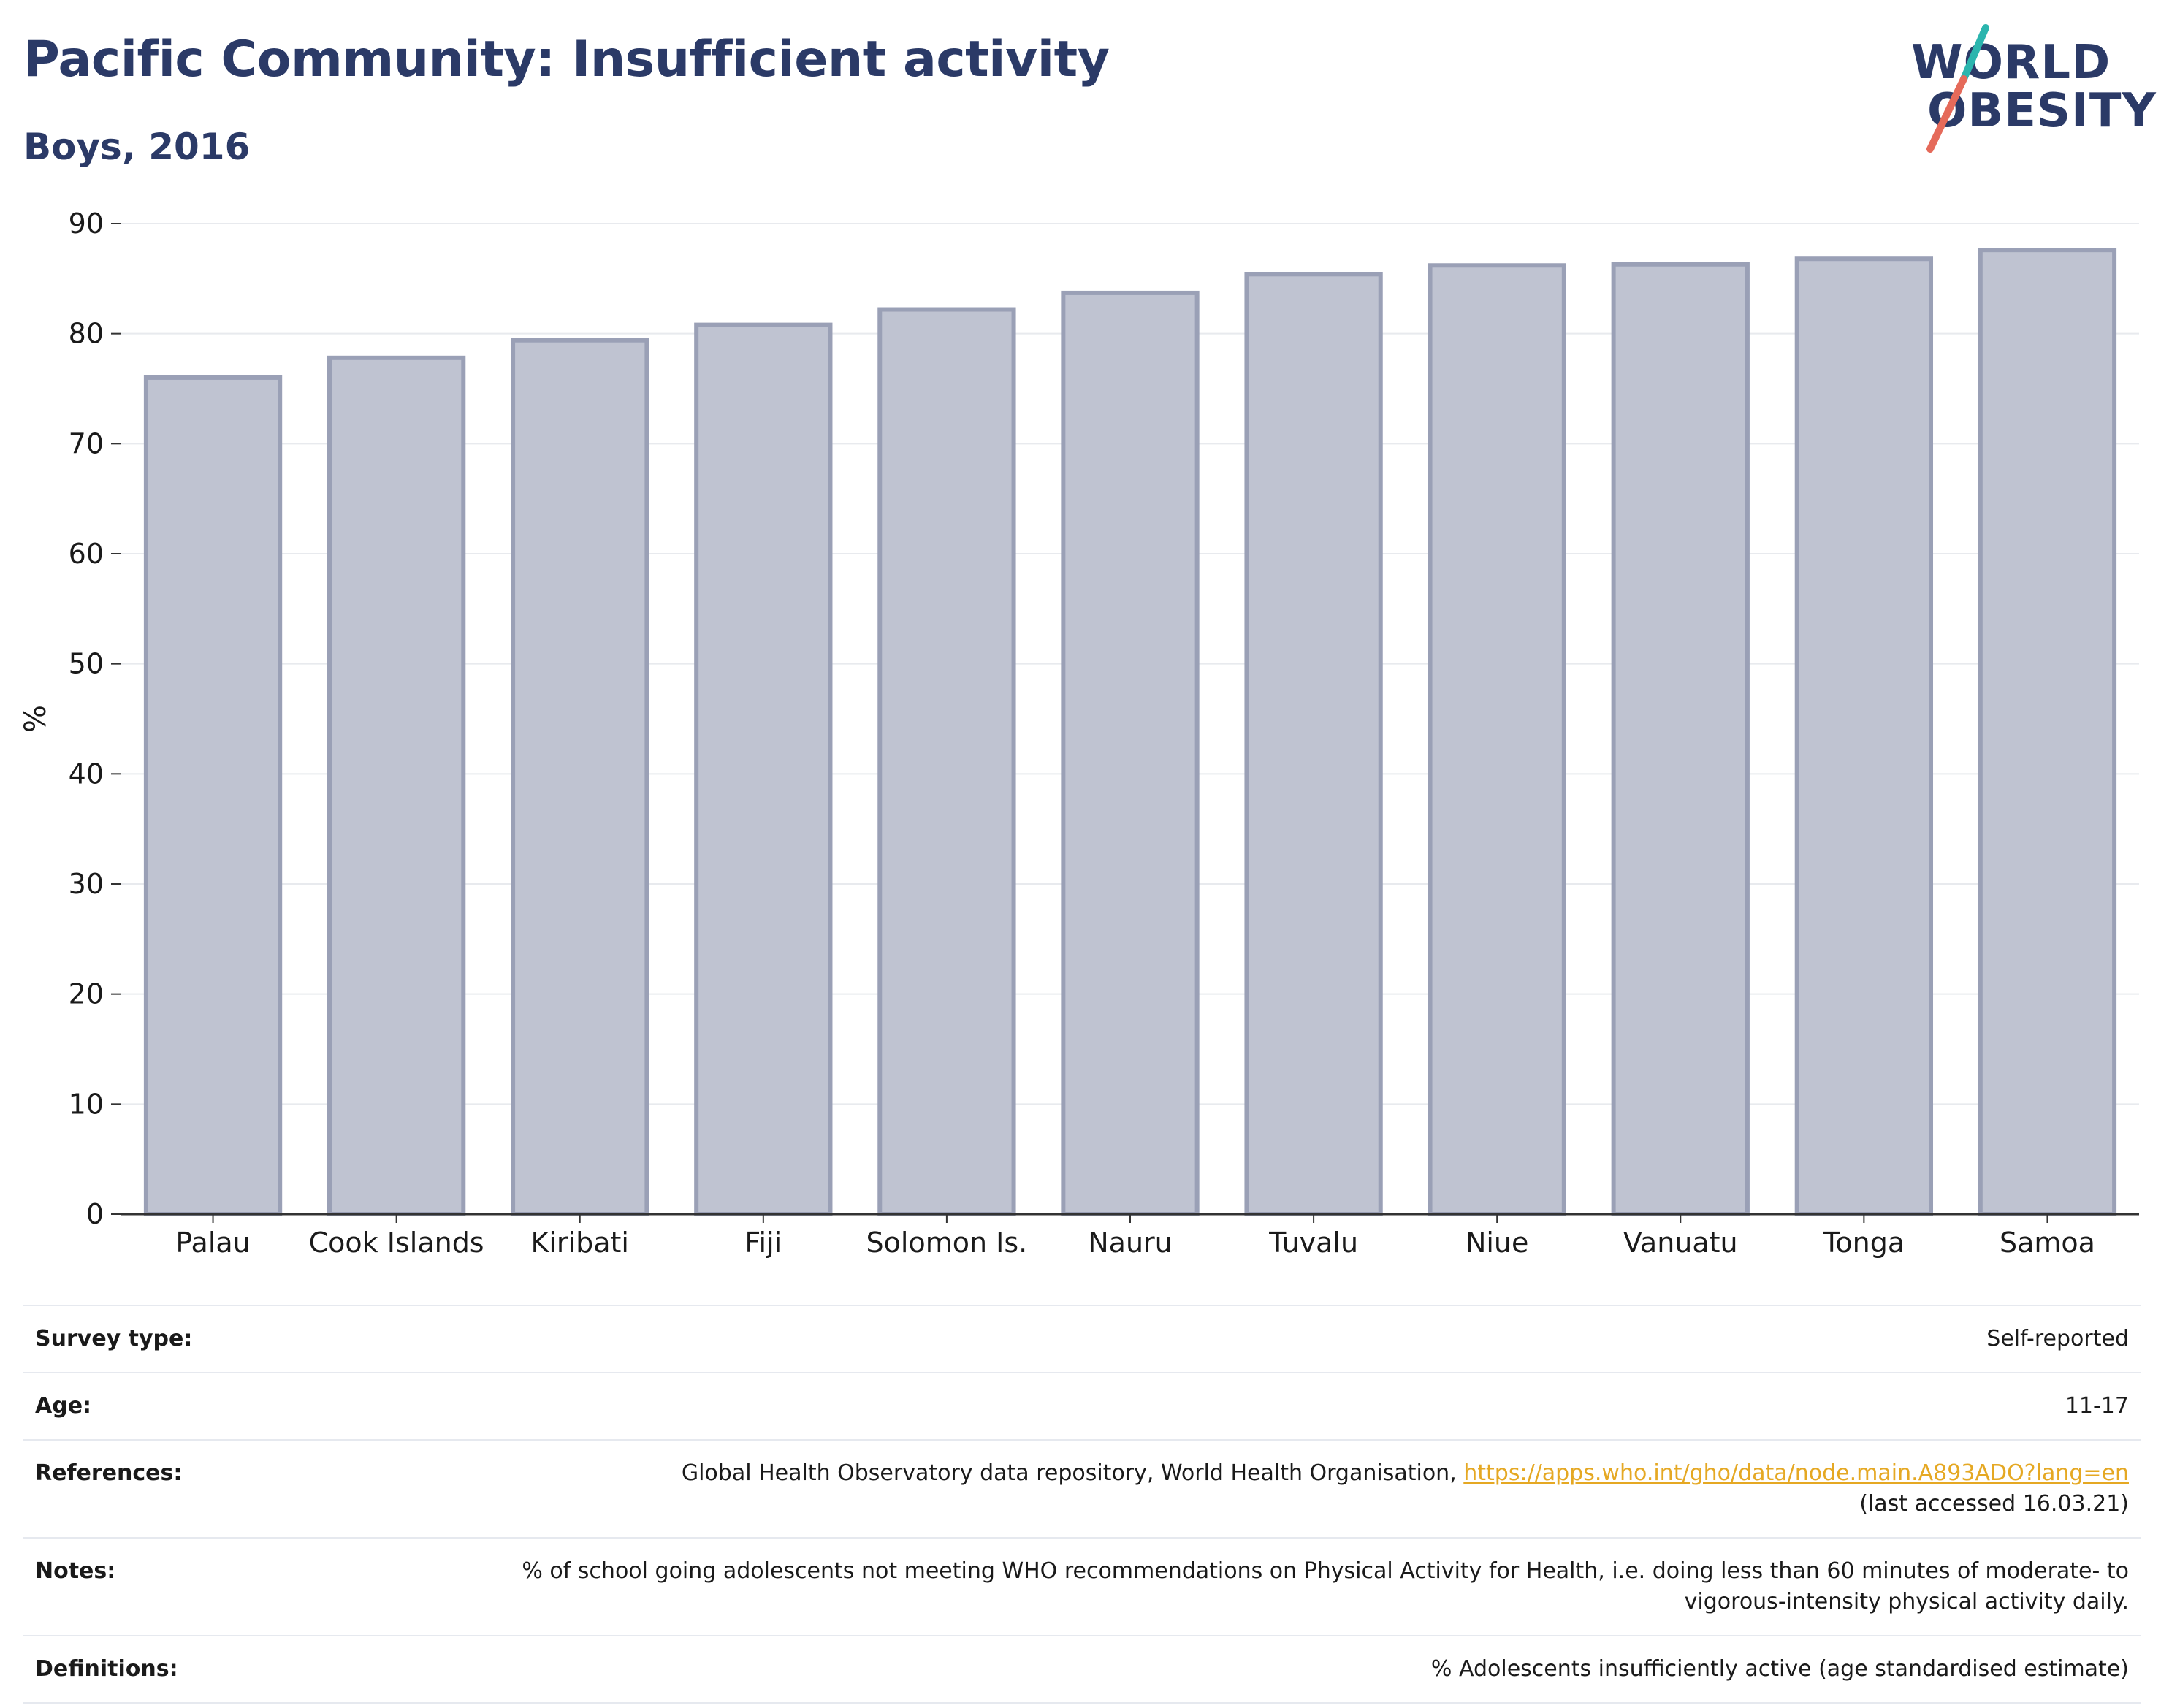 This screenshot has height=1708, width=2161. Describe the element at coordinates (109, 1473) in the screenshot. I see `metadata-key: References:` at that location.